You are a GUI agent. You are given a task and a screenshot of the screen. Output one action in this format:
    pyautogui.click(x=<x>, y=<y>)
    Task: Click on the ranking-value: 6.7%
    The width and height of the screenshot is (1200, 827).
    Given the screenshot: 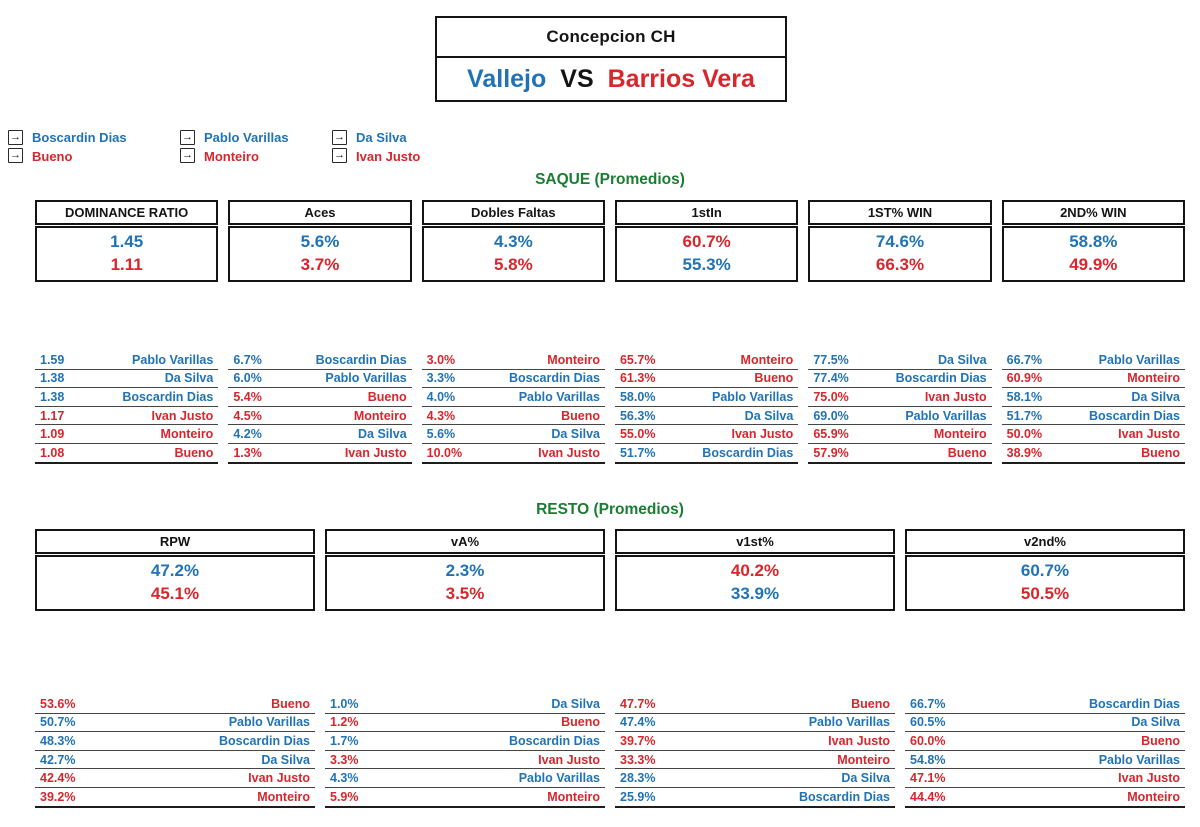 What is the action you would take?
    pyautogui.click(x=247, y=359)
    